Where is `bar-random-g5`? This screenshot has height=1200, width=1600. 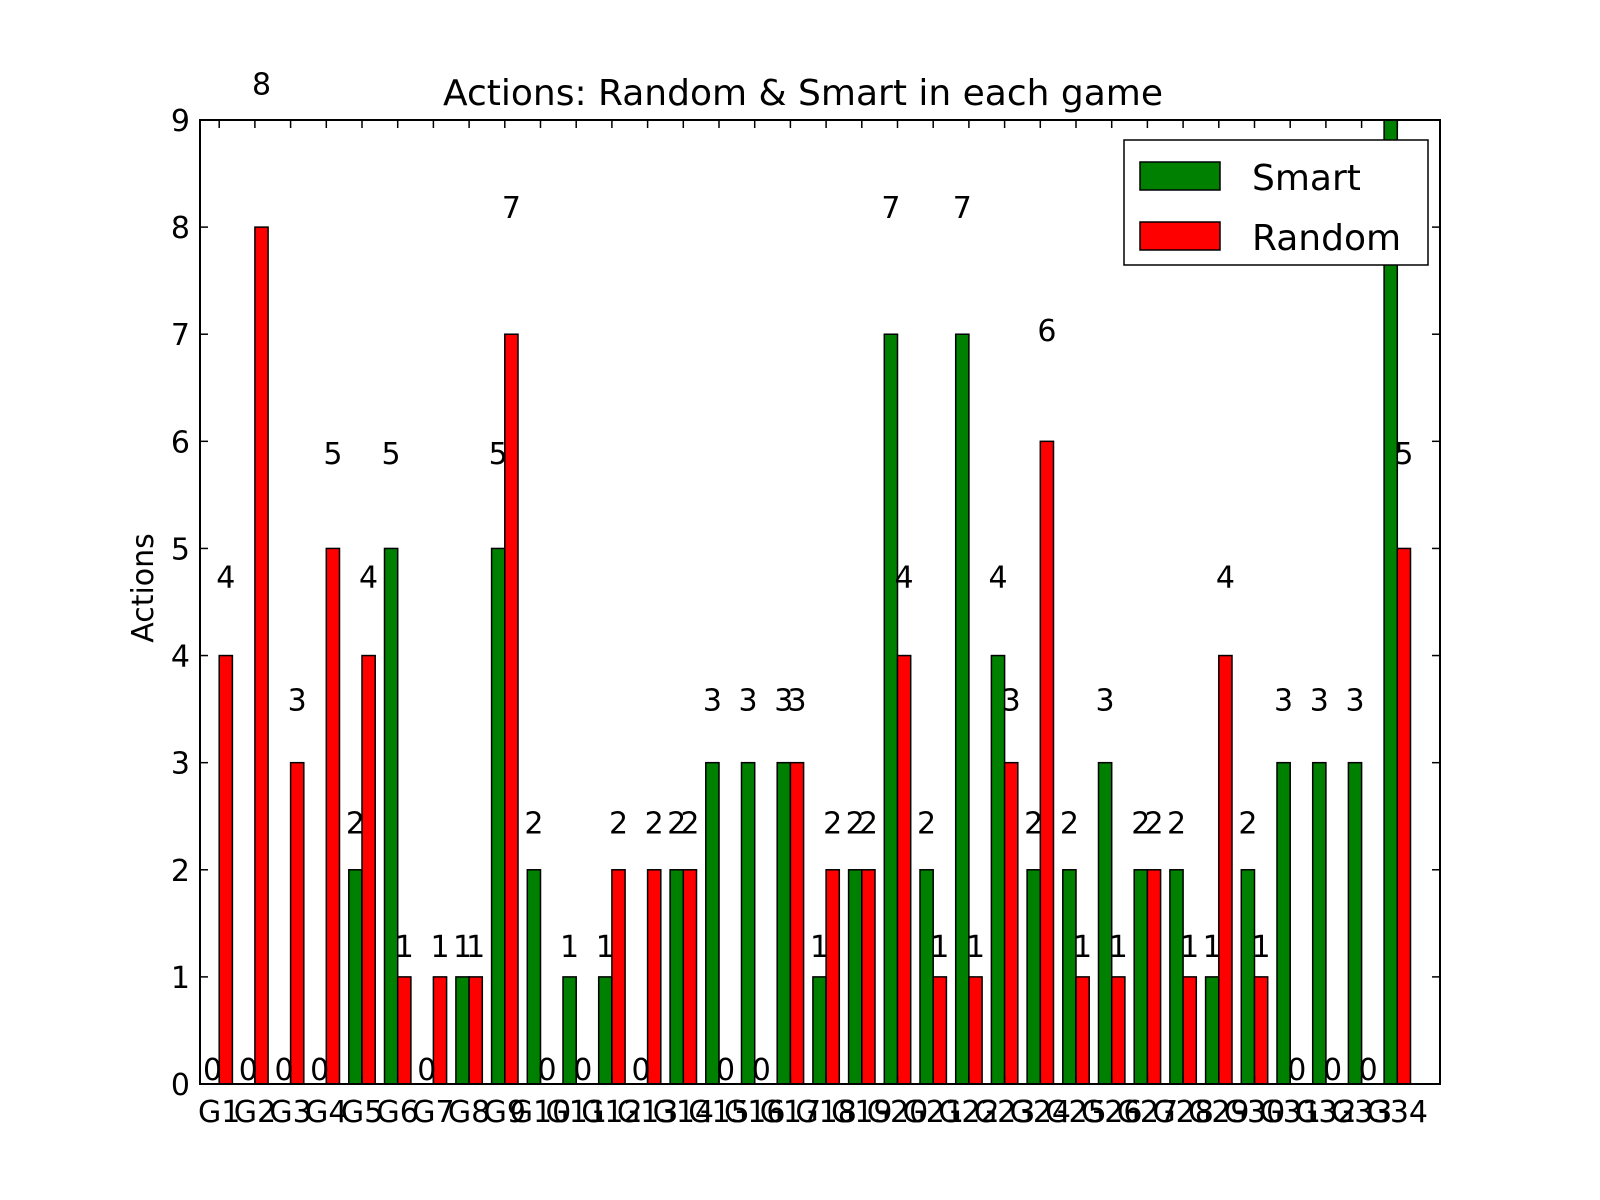
bar-random-g5 is located at coordinates (368, 869).